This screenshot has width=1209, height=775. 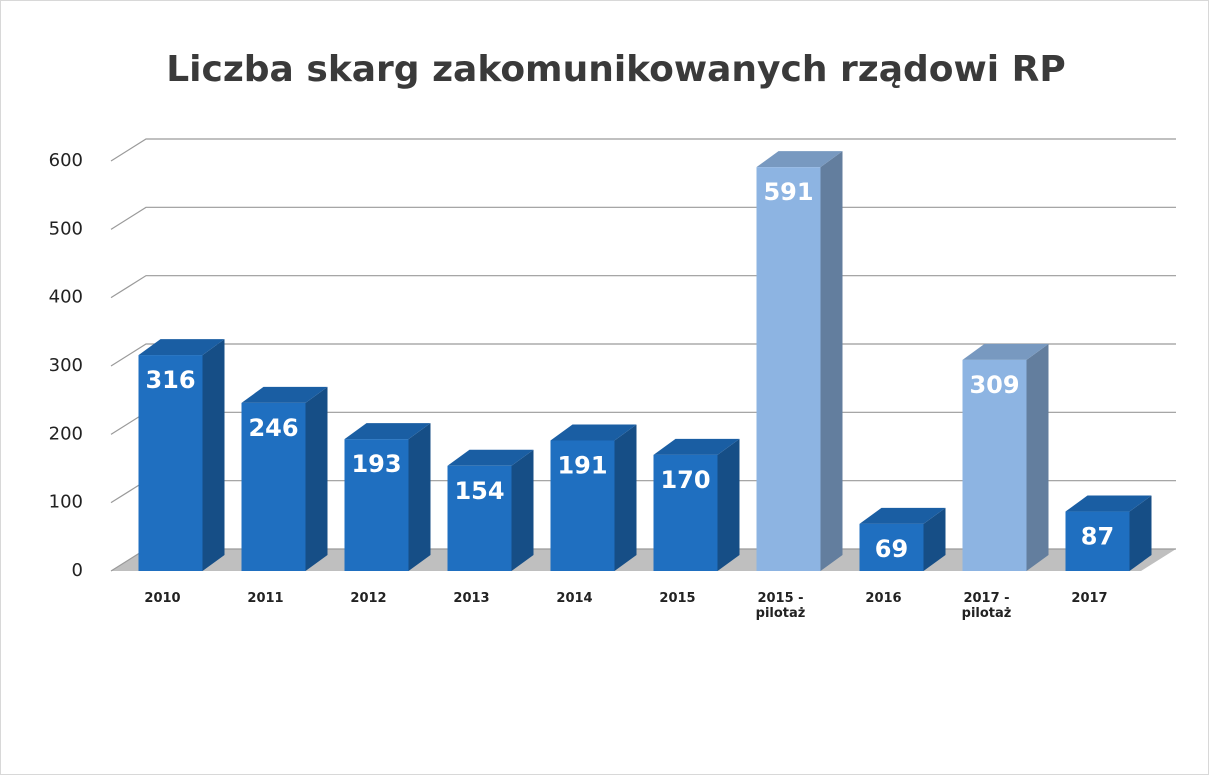 What do you see at coordinates (77, 570) in the screenshot?
I see `y-tick-label: 0` at bounding box center [77, 570].